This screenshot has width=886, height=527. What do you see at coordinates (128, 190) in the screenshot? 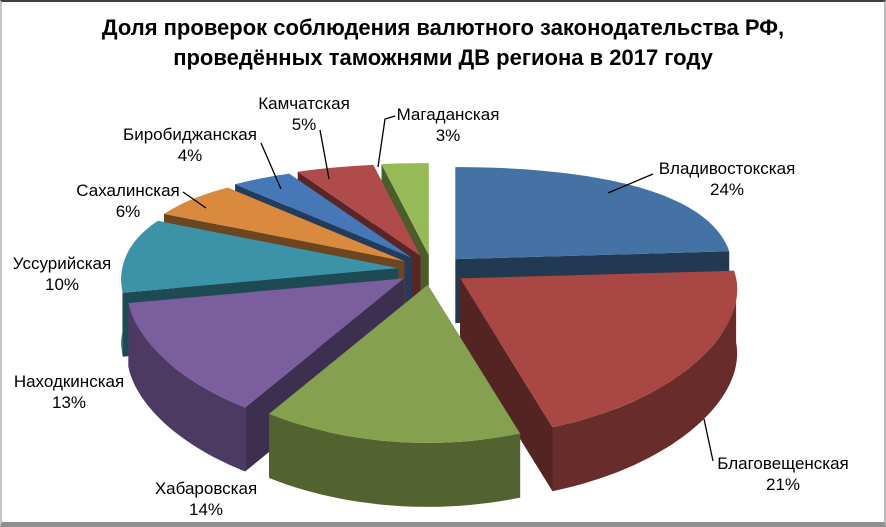
I see `slice-label-name: Сахалинская` at bounding box center [128, 190].